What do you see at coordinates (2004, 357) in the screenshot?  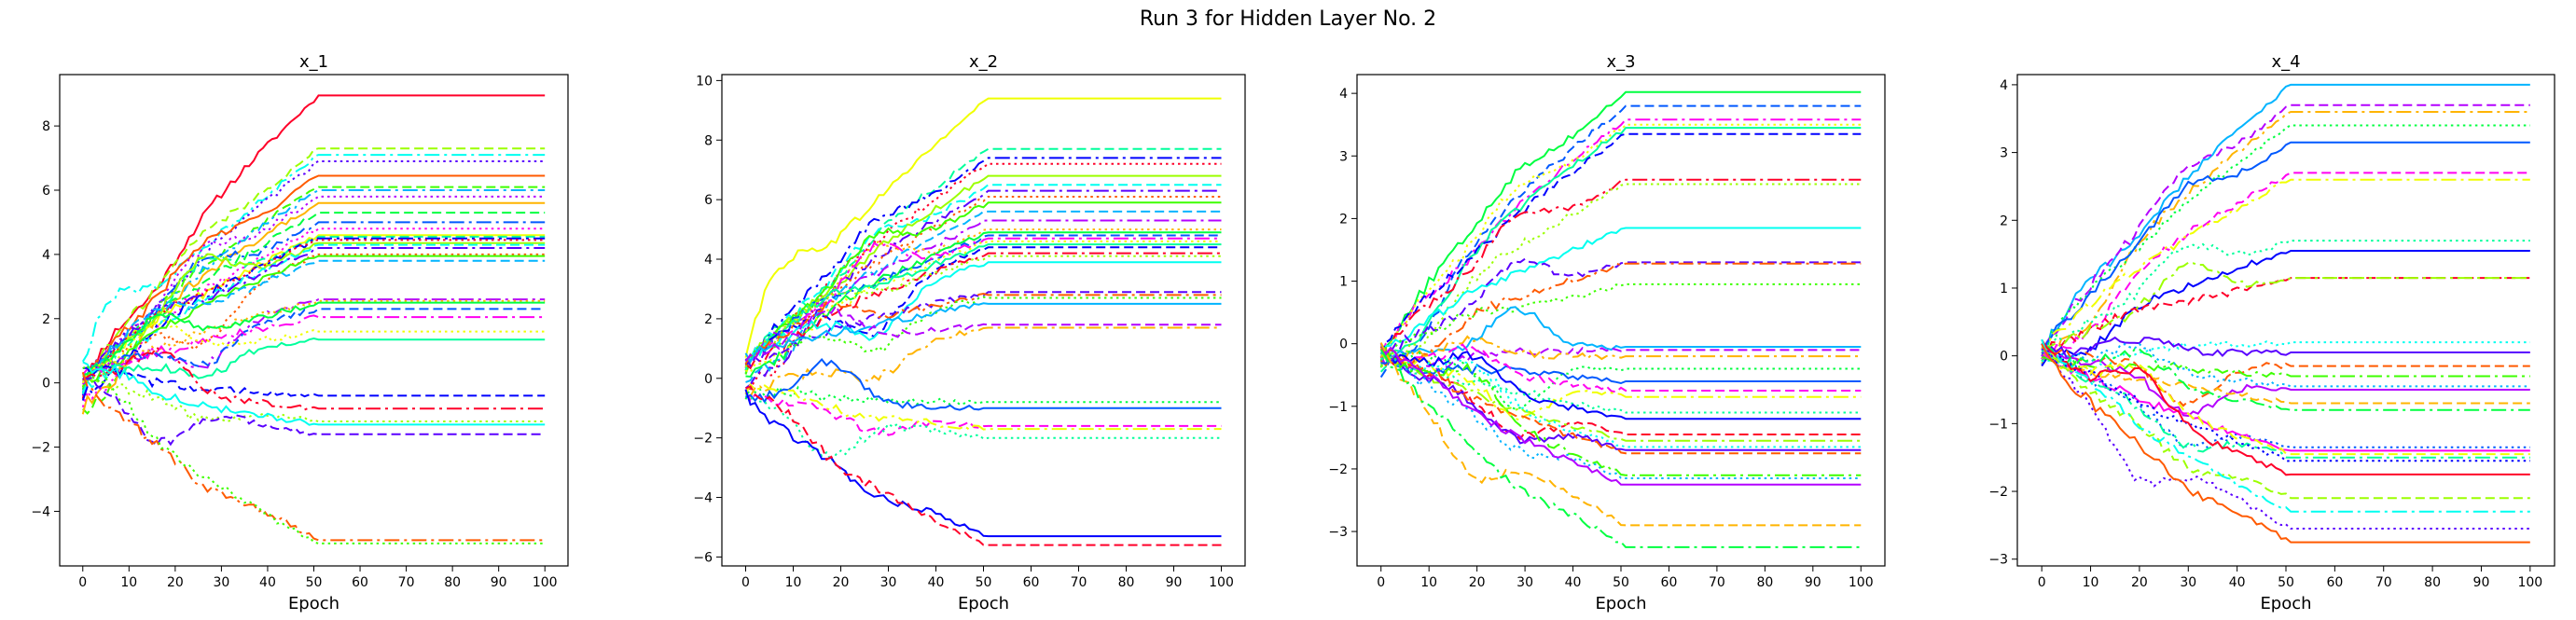 I see `y-tick-label: 0` at bounding box center [2004, 357].